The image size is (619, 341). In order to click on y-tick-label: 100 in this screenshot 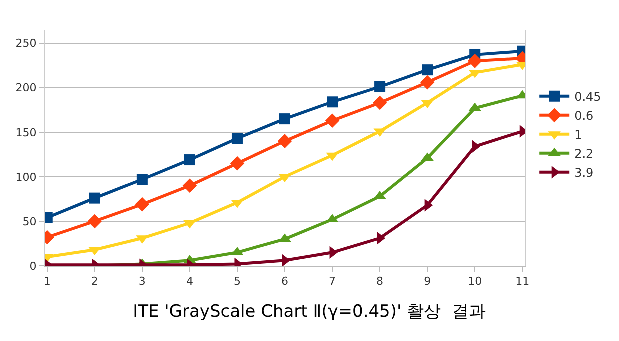, I will do `click(26, 177)`.